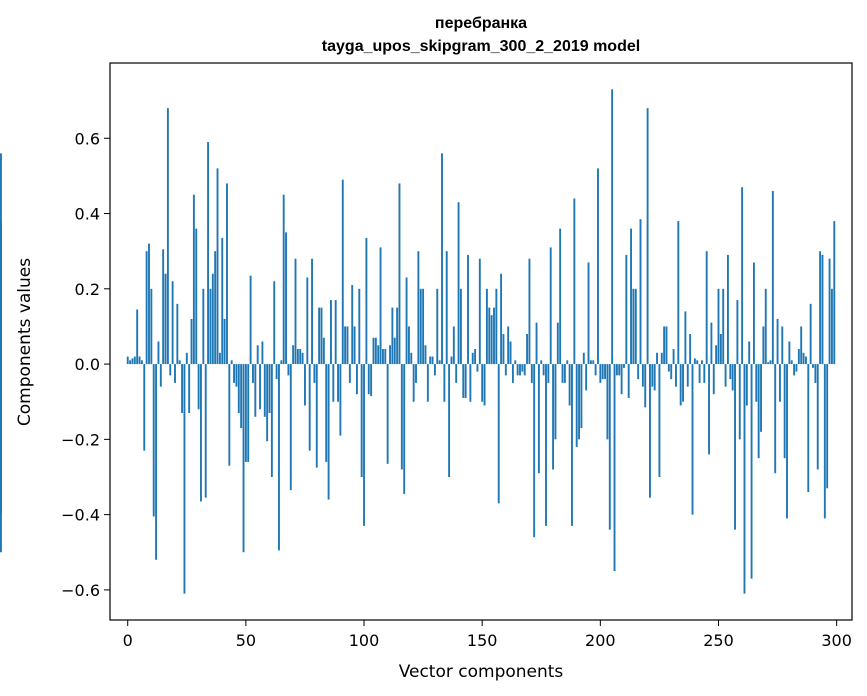  What do you see at coordinates (87, 214) in the screenshot?
I see `y-tick-label: 0.4` at bounding box center [87, 214].